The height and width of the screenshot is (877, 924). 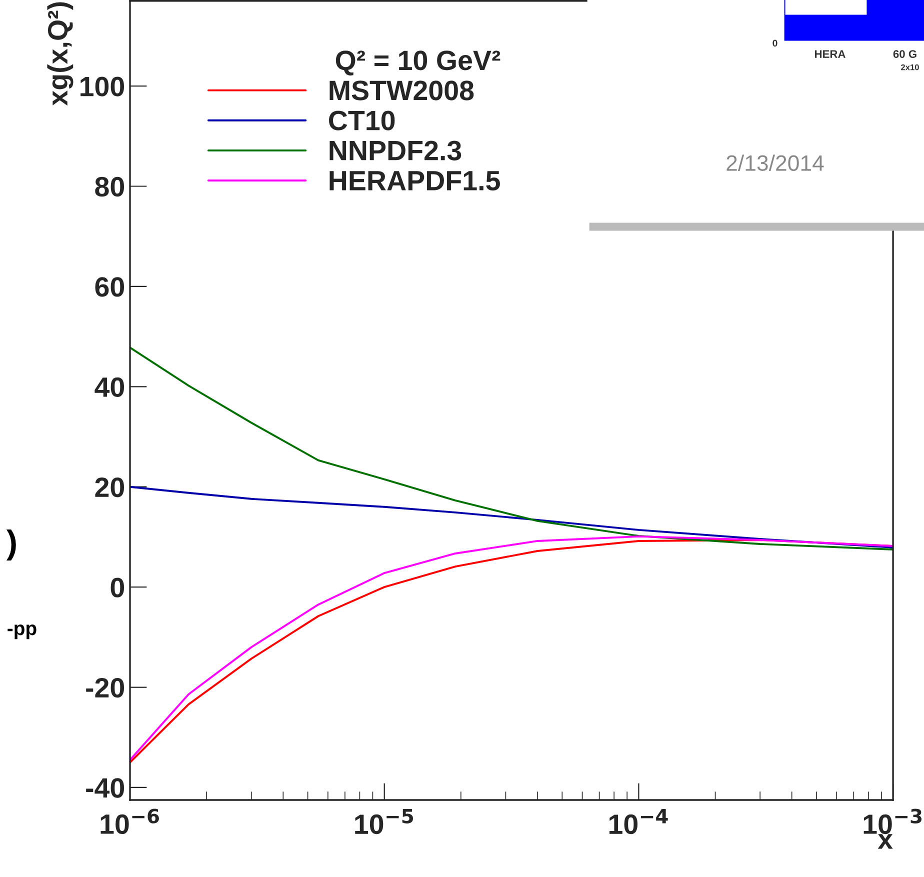 What do you see at coordinates (396, 150) in the screenshot?
I see `legend-label: NNPDF2.3` at bounding box center [396, 150].